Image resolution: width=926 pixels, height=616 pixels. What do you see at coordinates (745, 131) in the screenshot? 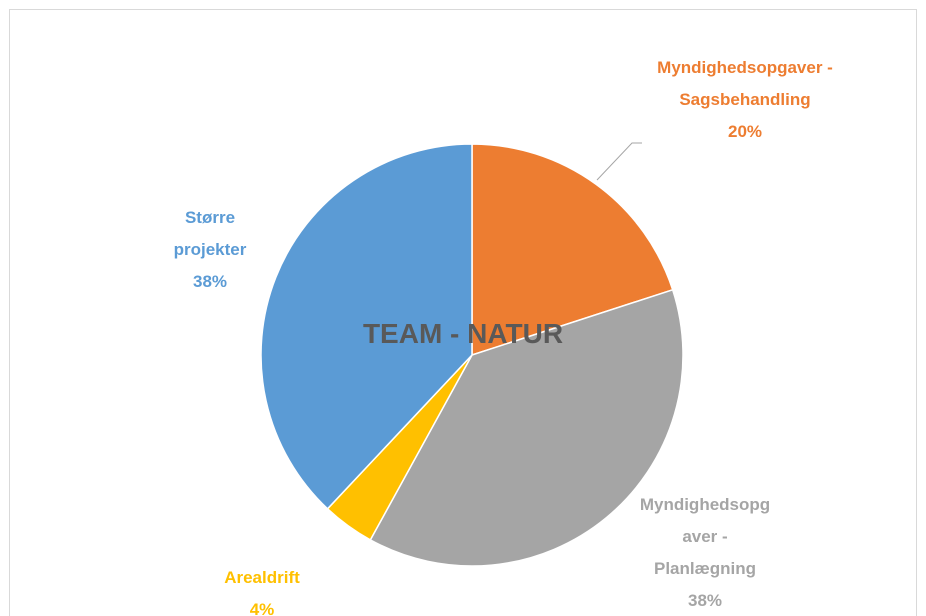
I see `value-label: 20%` at bounding box center [745, 131].